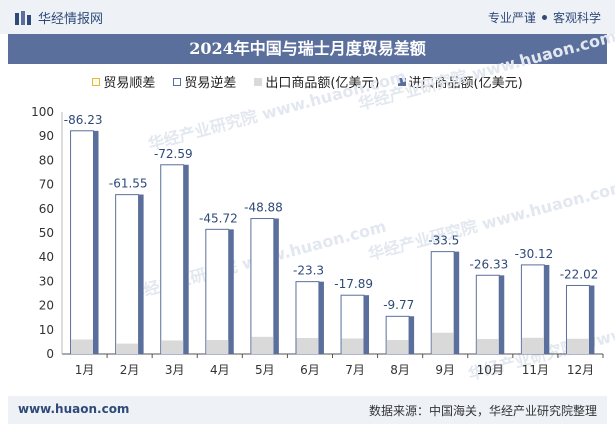 The height and width of the screenshot is (427, 615). Describe the element at coordinates (83, 120) in the screenshot. I see `deficit-data-label: -86.23` at that location.